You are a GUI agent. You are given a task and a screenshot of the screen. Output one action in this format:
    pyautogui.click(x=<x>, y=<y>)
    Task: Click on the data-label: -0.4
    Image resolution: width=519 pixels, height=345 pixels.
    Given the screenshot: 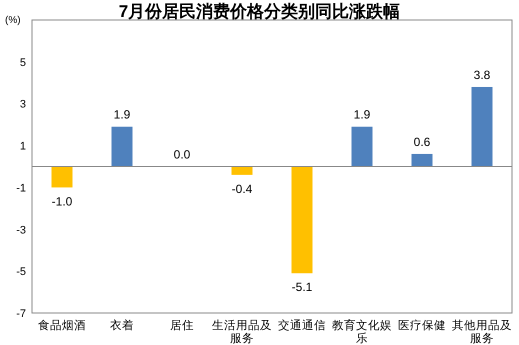 What is the action you would take?
    pyautogui.click(x=242, y=189)
    